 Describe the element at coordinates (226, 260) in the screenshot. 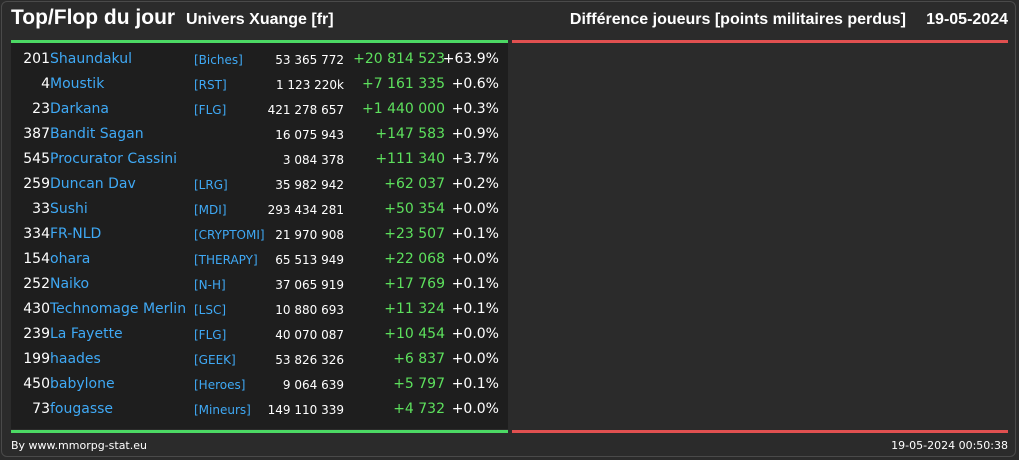

I see `alliance-tag-link: [THERAPY]` at that location.